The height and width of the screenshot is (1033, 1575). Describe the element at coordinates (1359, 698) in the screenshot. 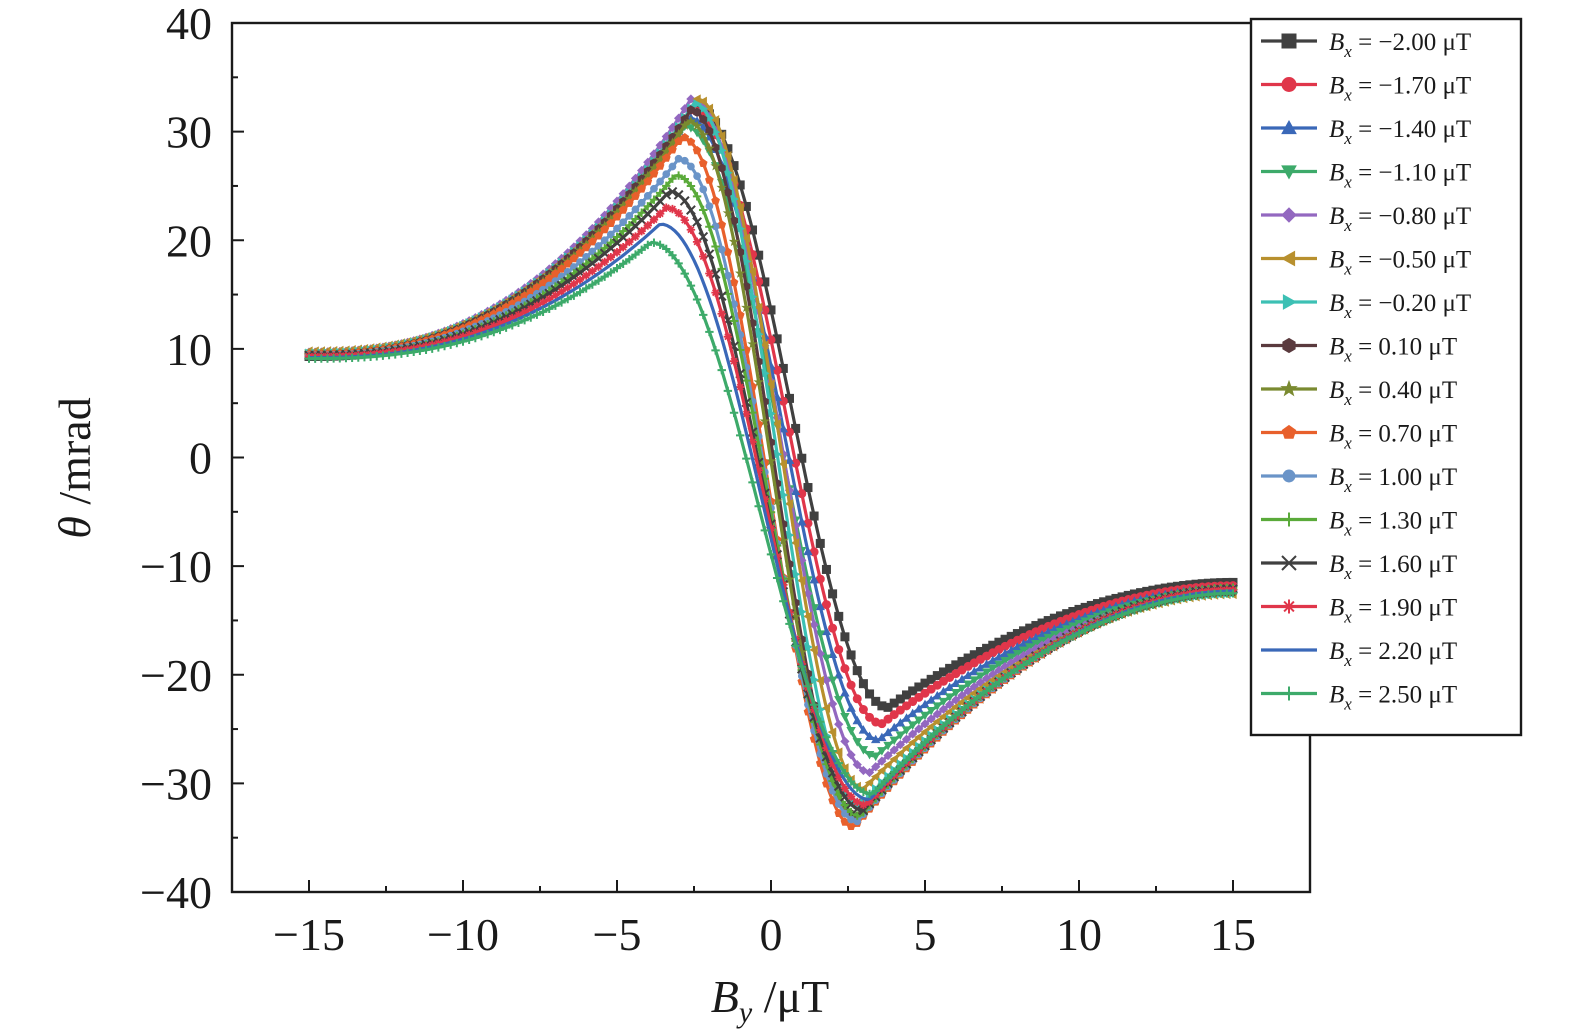

I see `legend-item: Bx = 2.50 μT` at that location.